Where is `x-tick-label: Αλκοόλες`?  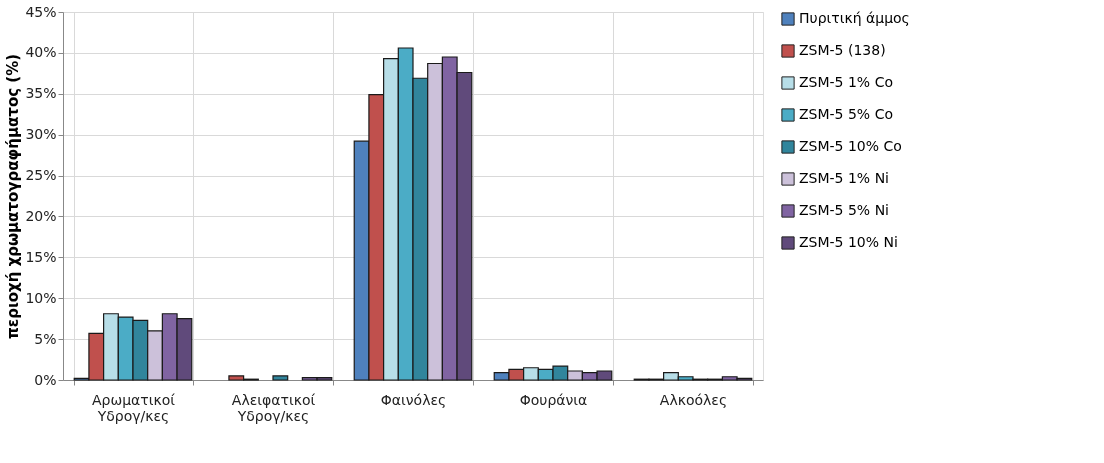
x-tick-label: Αλκοόλες is located at coordinates (693, 399).